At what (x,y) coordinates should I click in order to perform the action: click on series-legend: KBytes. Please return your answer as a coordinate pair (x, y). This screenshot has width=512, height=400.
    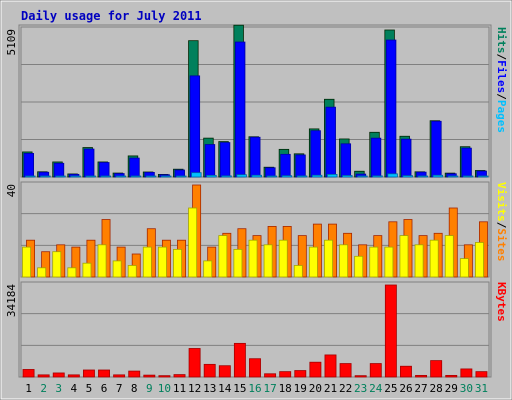
    Looking at the image, I should click on (501, 302).